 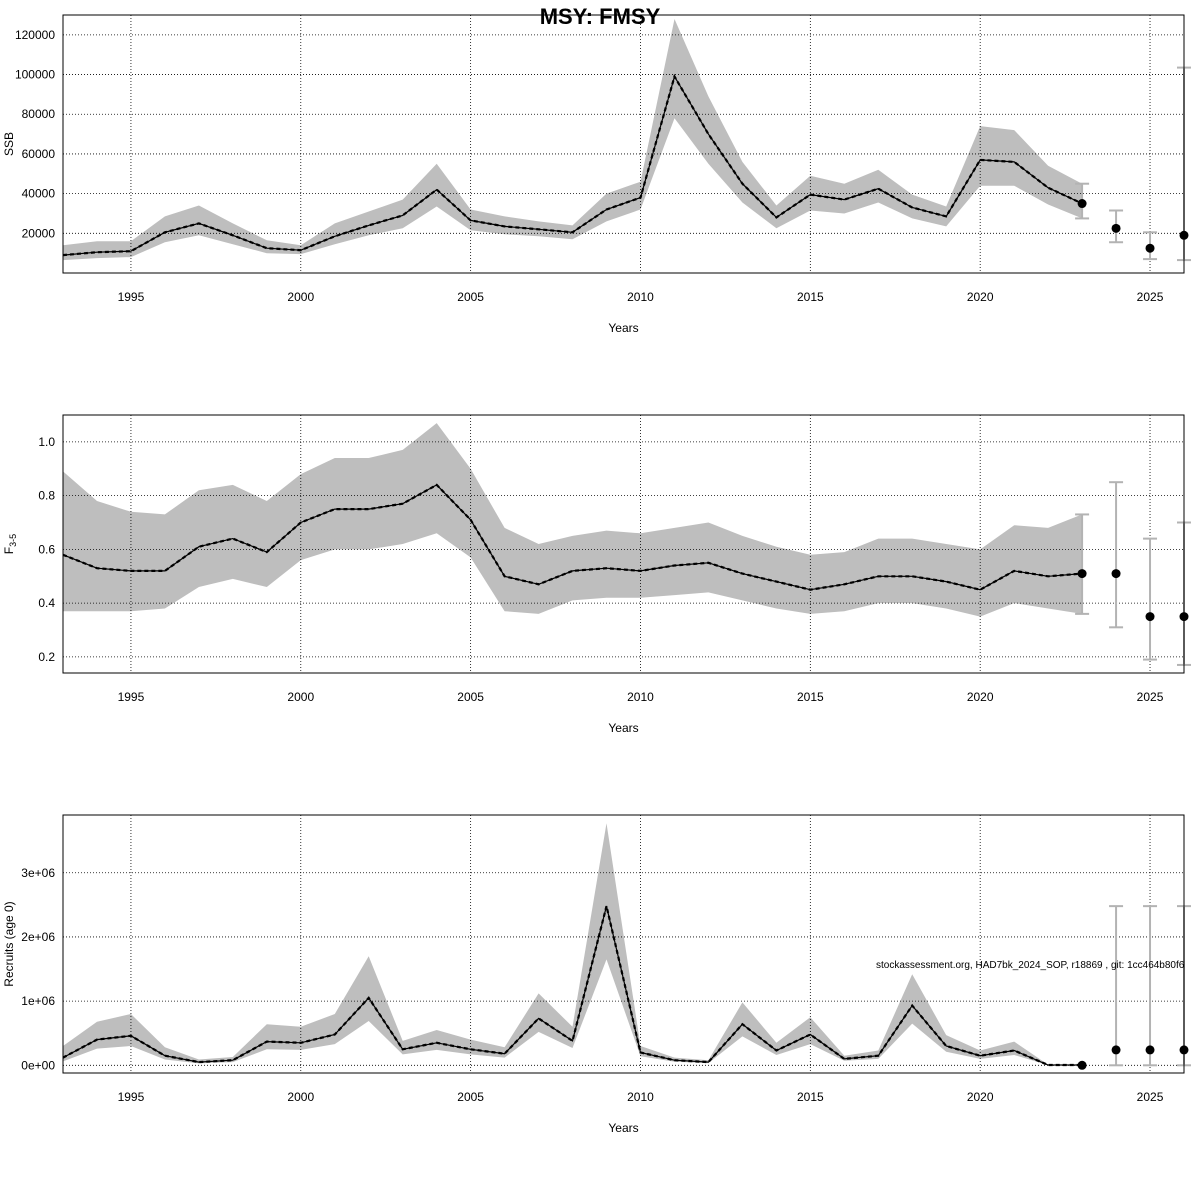 I want to click on y-tick-label: 80000, so click(x=39, y=114).